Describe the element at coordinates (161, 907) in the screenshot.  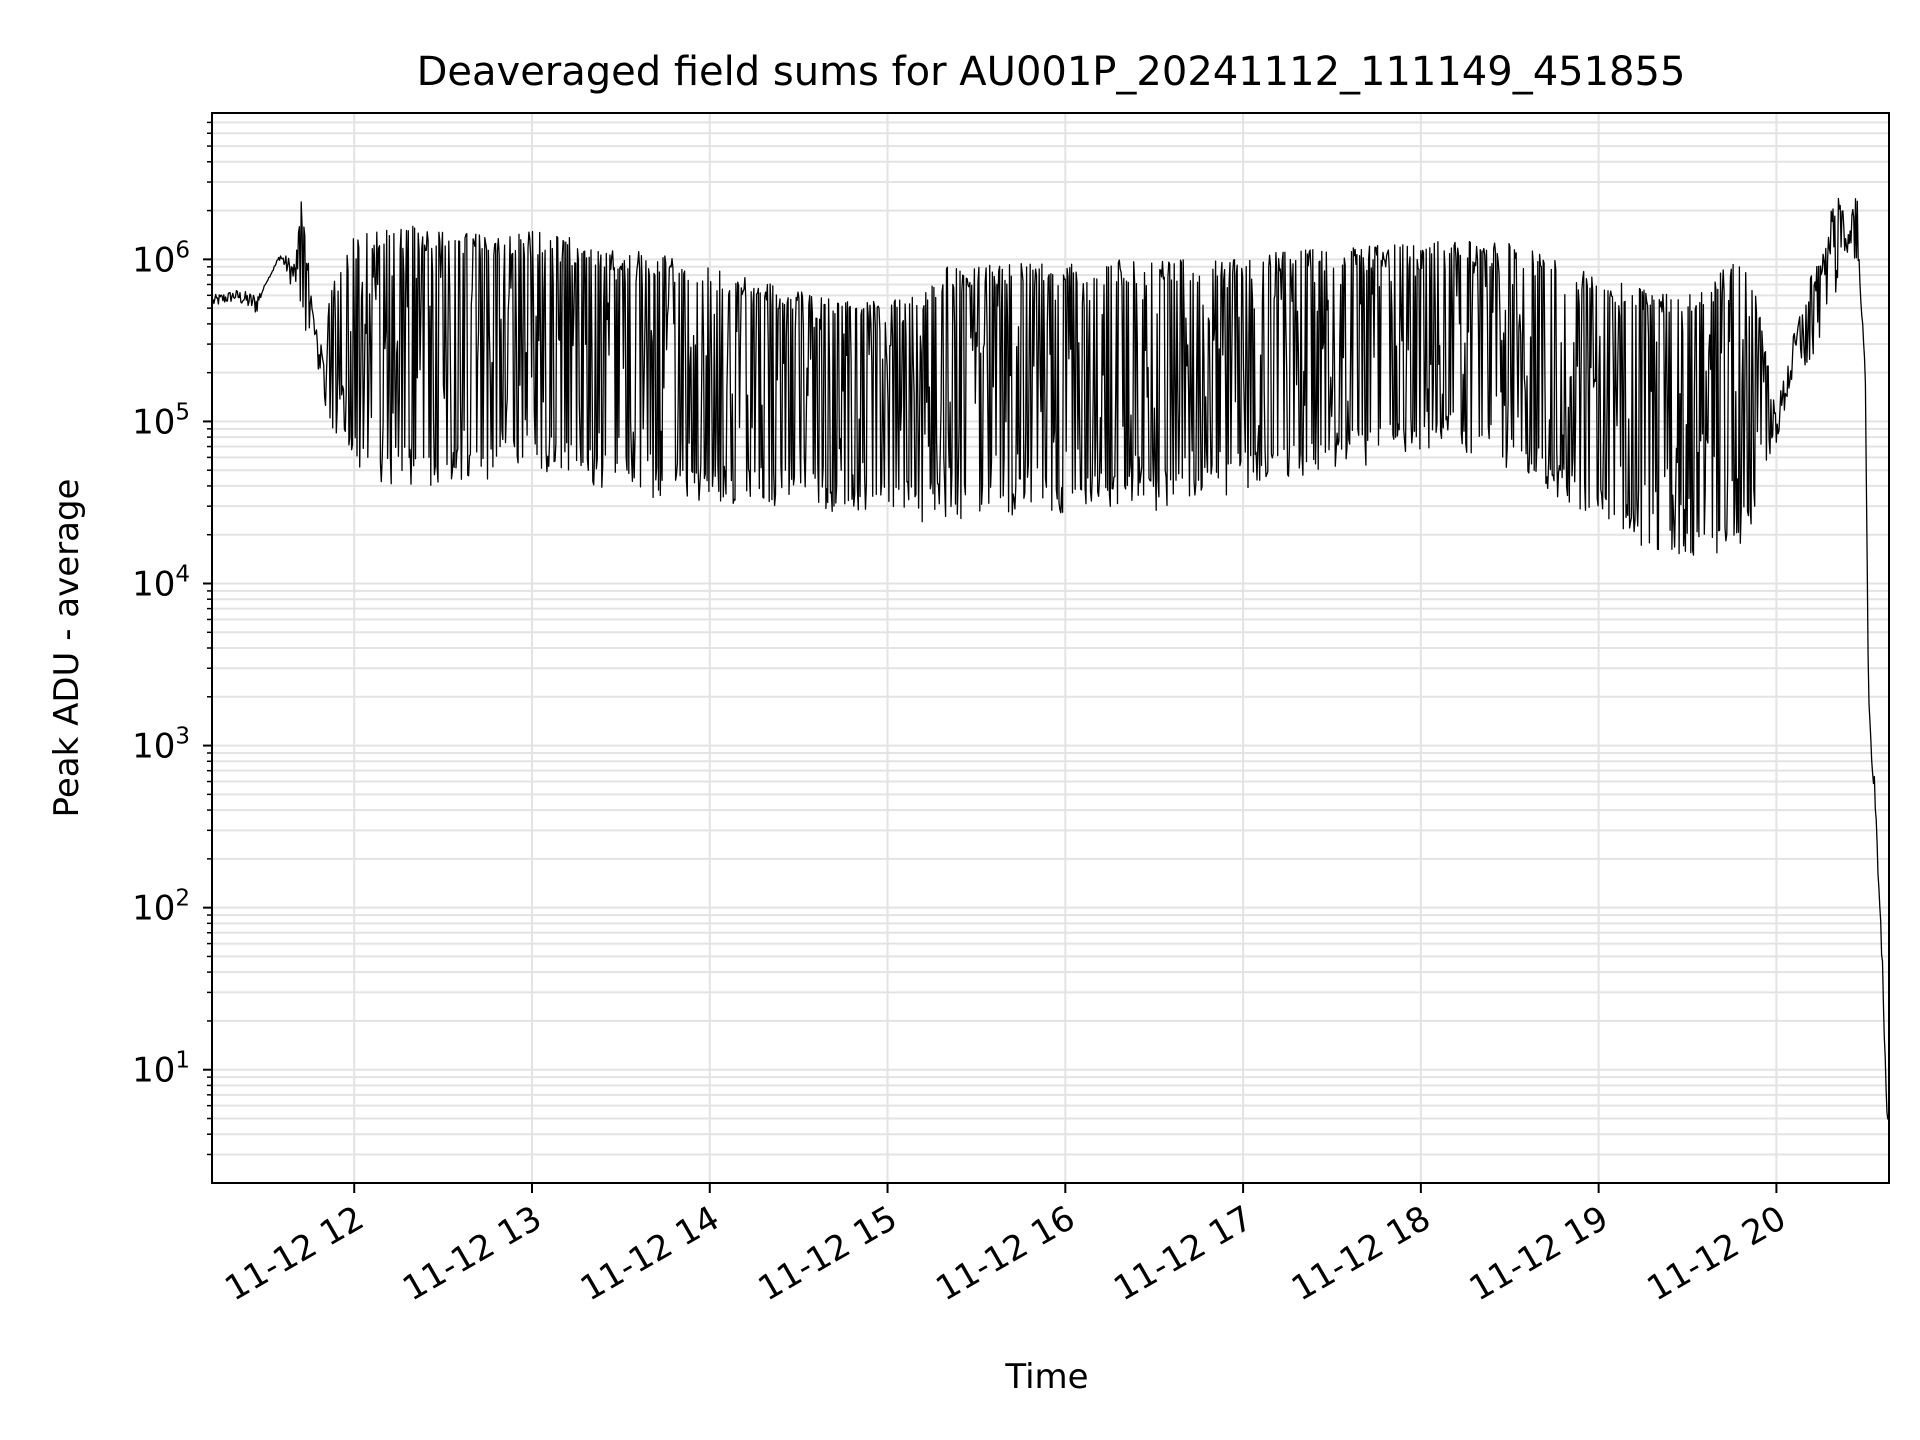
I see `y-tick-label: 102` at that location.